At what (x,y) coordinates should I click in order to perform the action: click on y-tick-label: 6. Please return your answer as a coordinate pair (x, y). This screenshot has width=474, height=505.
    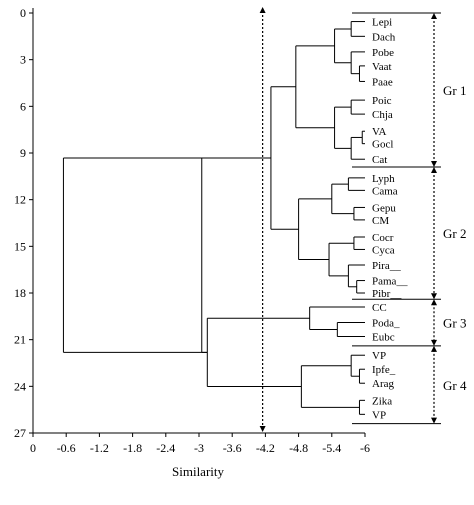
    Looking at the image, I should click on (23, 106).